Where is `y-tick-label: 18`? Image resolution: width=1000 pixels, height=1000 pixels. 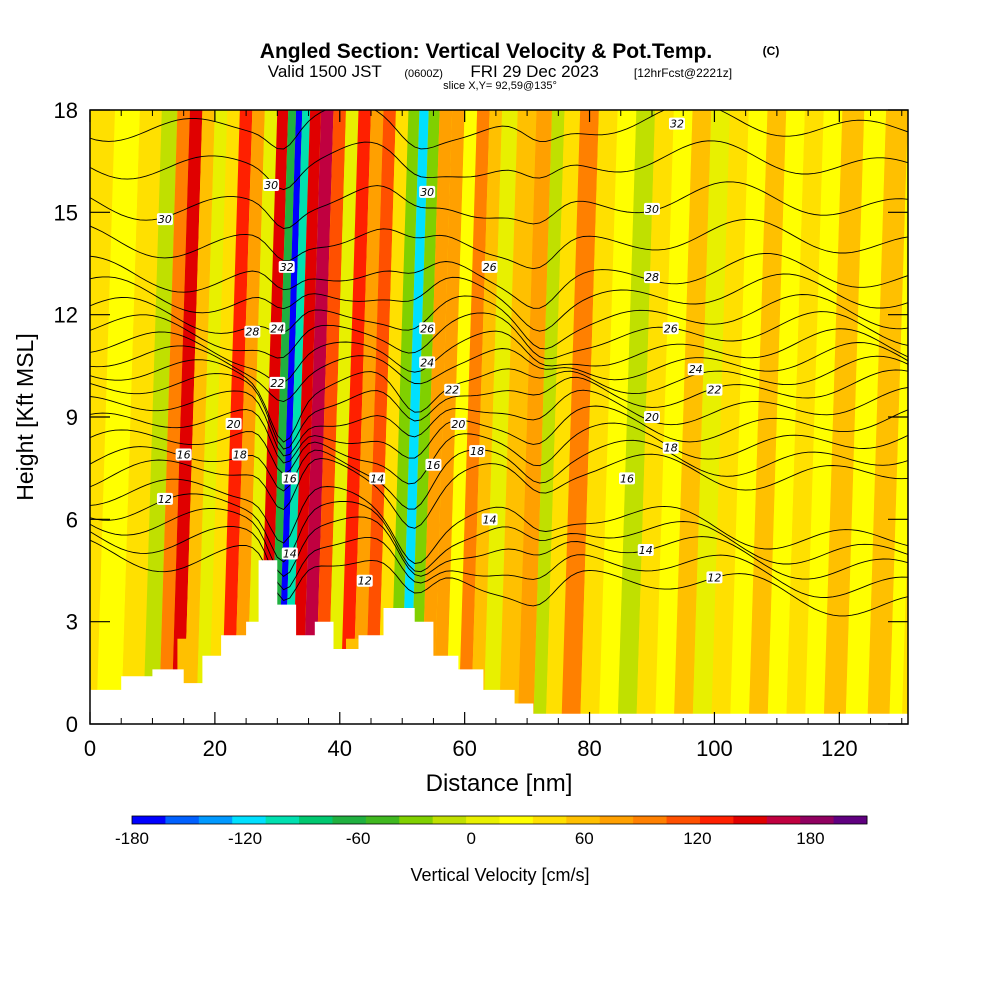 y-tick-label: 18 is located at coordinates (66, 110).